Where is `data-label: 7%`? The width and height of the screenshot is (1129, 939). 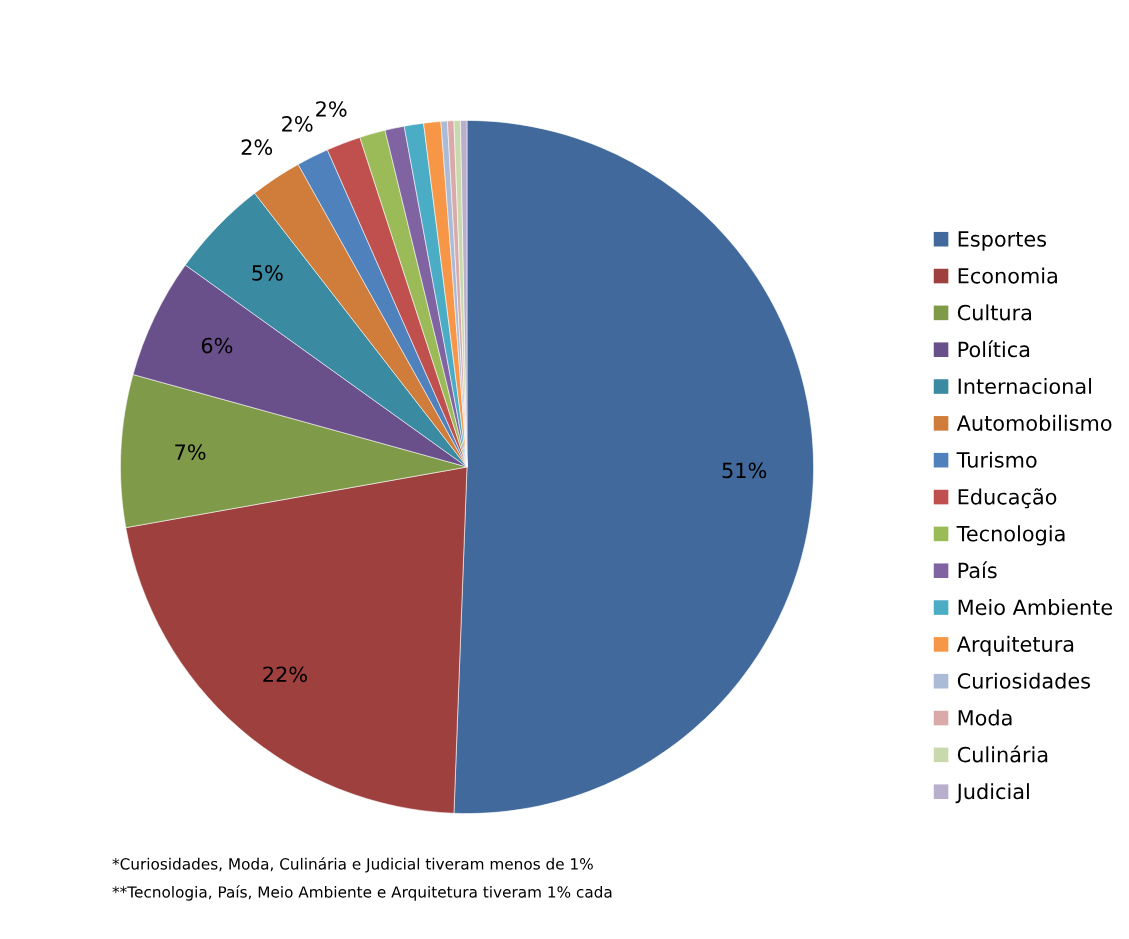 data-label: 7% is located at coordinates (190, 452).